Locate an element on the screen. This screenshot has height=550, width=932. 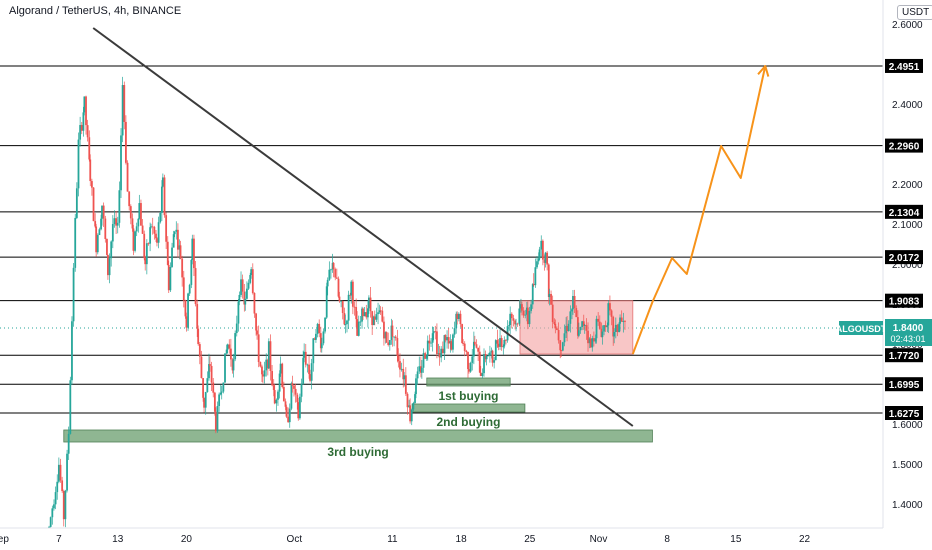
projection-path is located at coordinates (699, 210).